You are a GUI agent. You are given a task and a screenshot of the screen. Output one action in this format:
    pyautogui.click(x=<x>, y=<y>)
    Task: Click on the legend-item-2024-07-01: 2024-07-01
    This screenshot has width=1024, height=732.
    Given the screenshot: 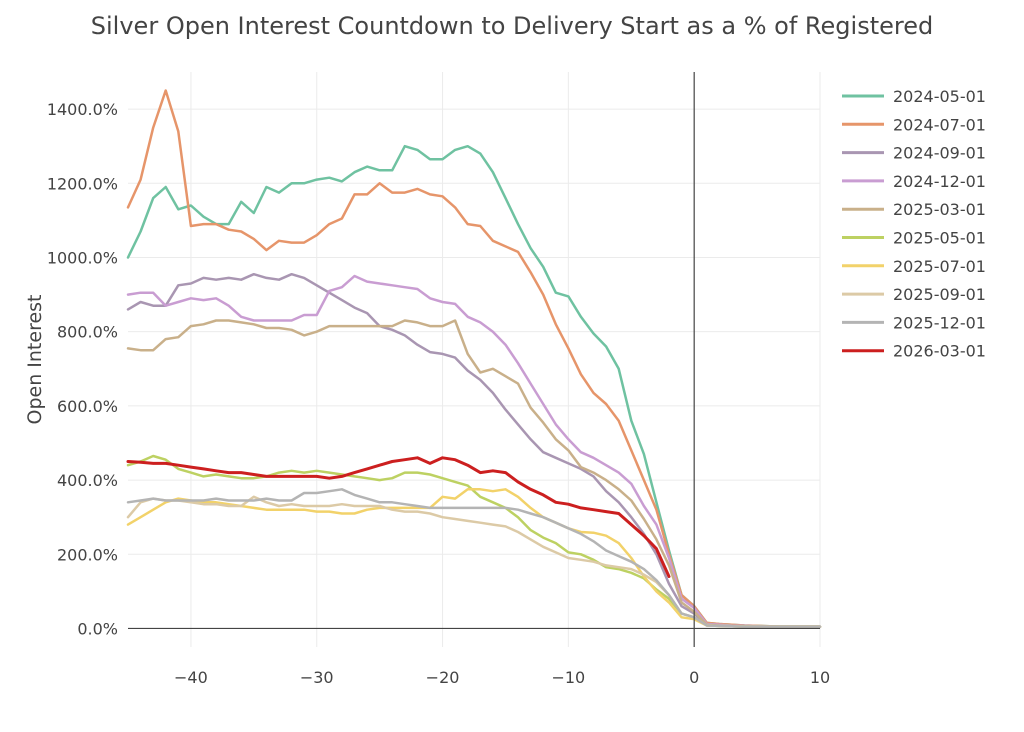 What is the action you would take?
    pyautogui.click(x=914, y=124)
    